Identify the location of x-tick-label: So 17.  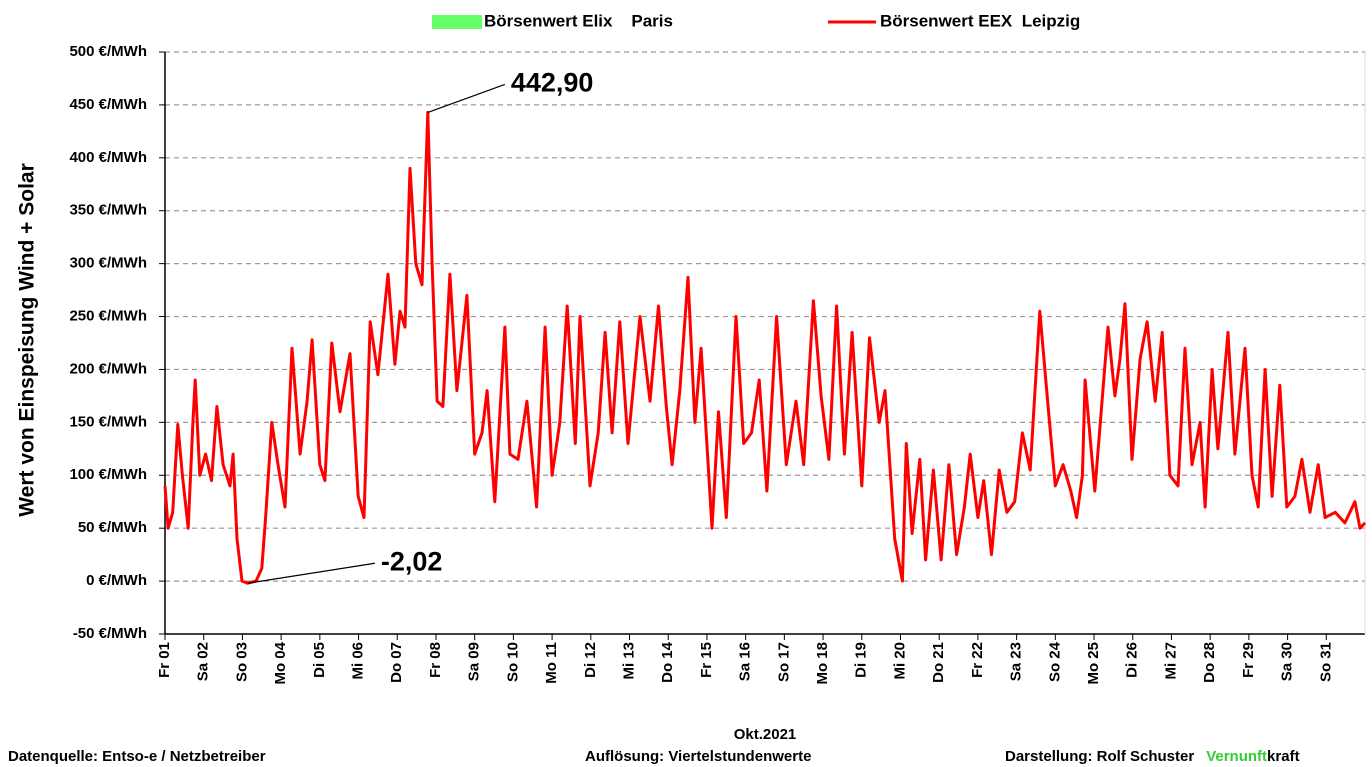
(783, 662).